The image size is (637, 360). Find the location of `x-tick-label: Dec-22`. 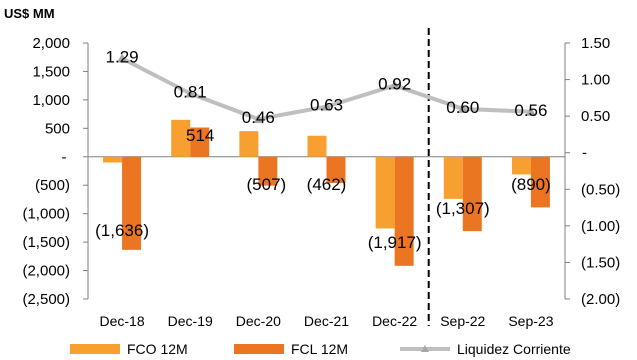

x-tick-label: Dec-22 is located at coordinates (394, 321).